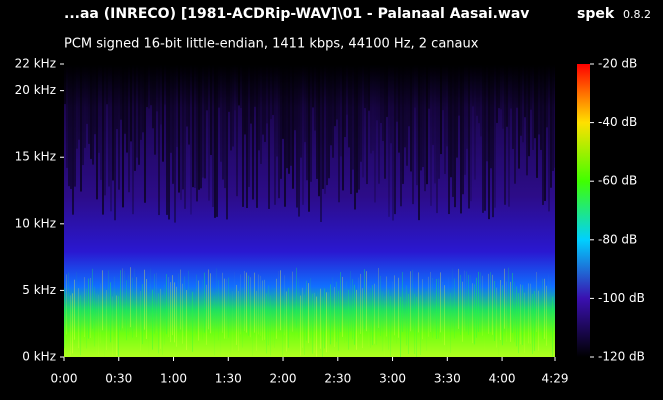 The height and width of the screenshot is (400, 663). What do you see at coordinates (118, 379) in the screenshot?
I see `x-tick-label: 0:30` at bounding box center [118, 379].